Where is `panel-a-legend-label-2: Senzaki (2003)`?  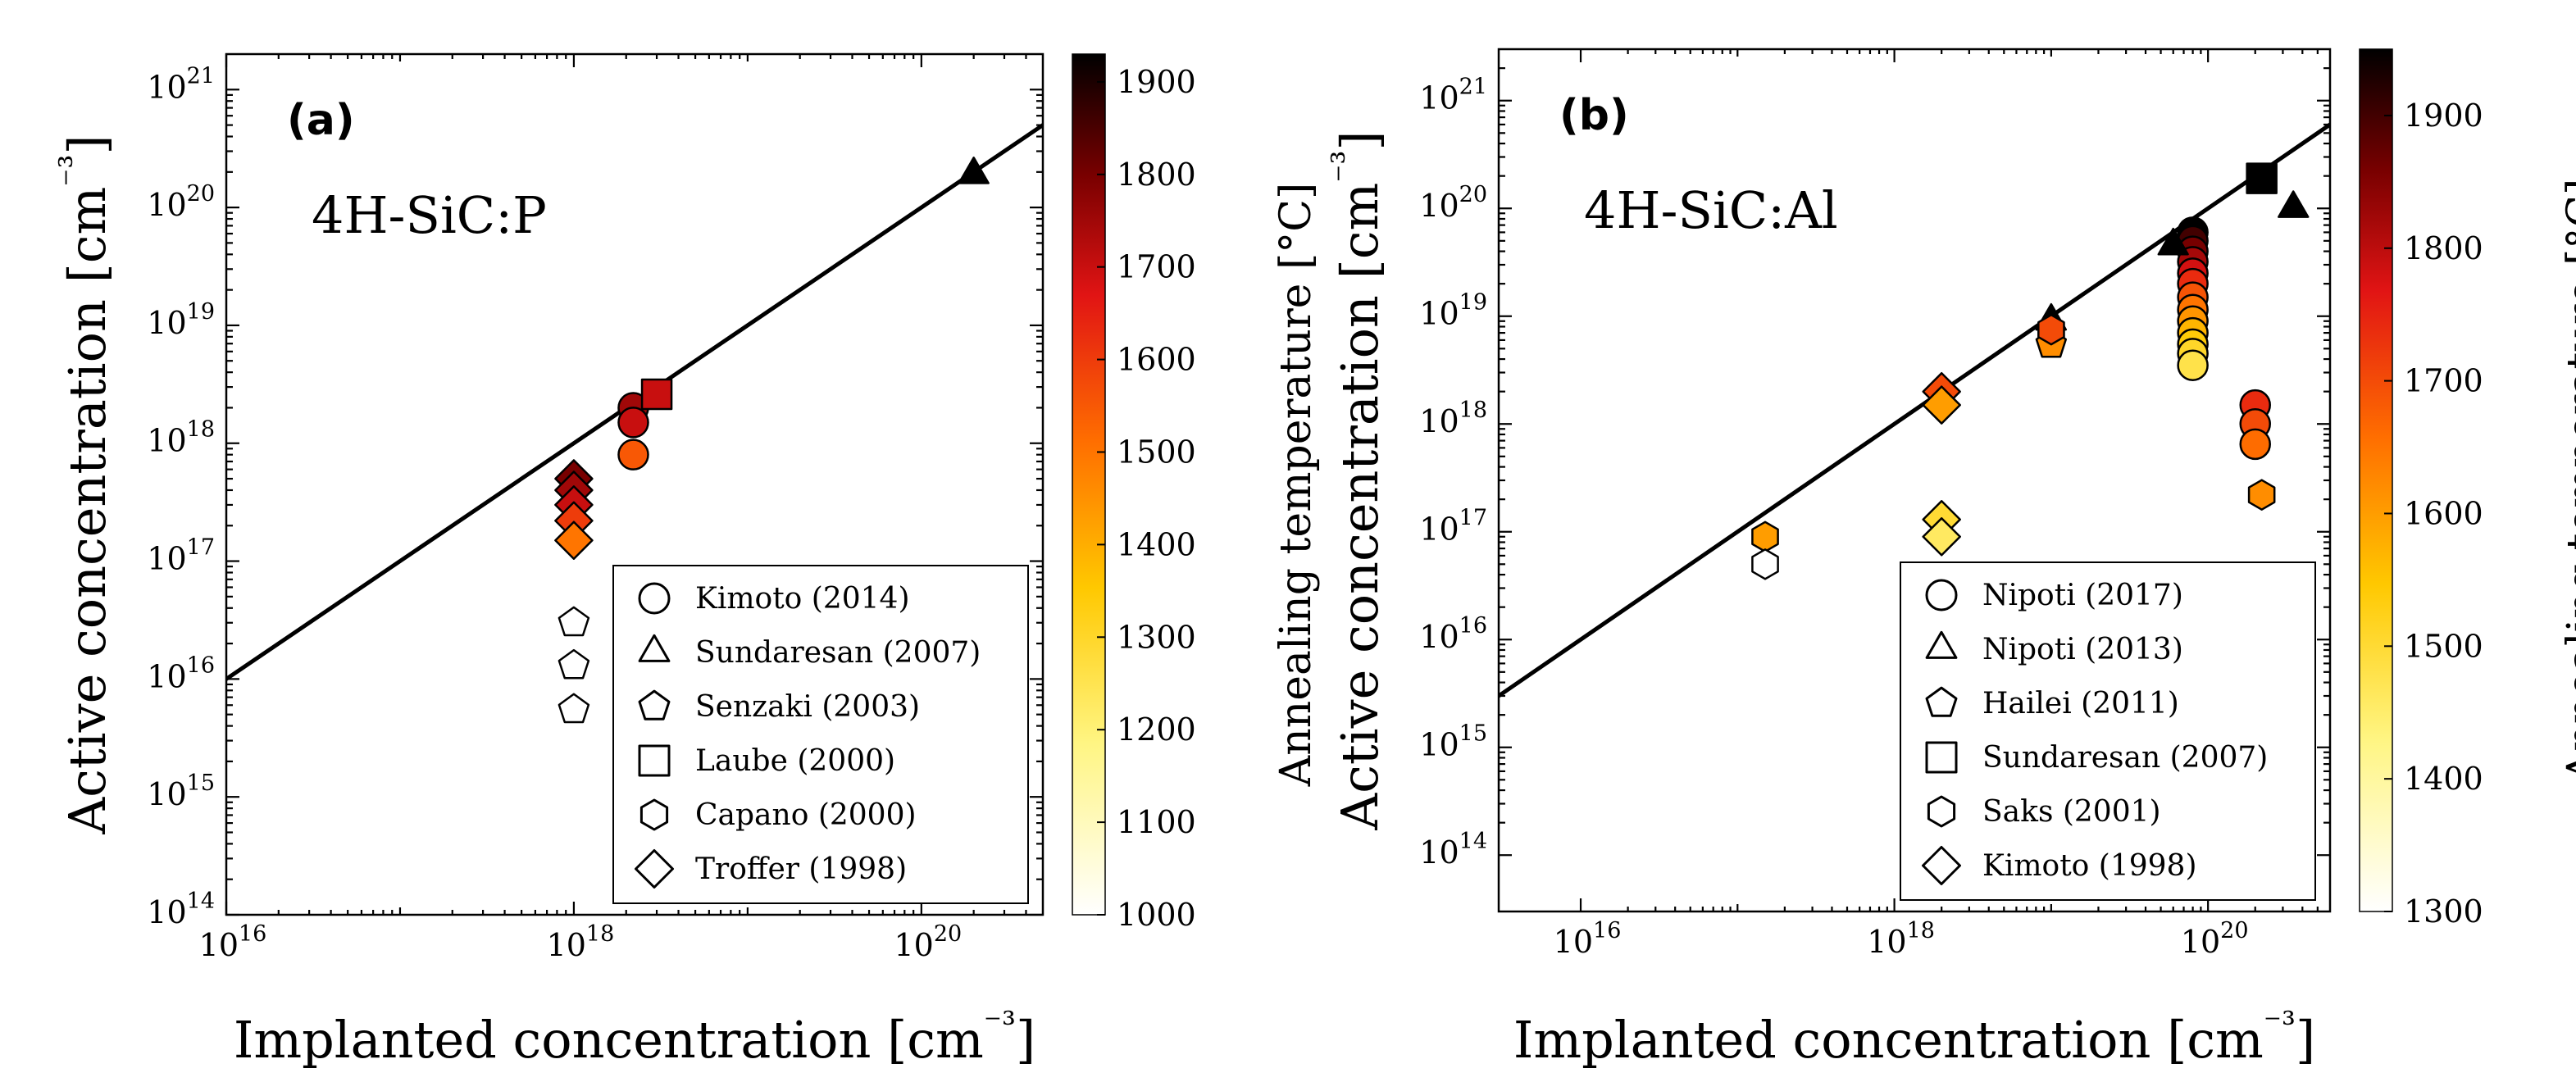 panel-a-legend-label-2: Senzaki (2003) is located at coordinates (808, 707).